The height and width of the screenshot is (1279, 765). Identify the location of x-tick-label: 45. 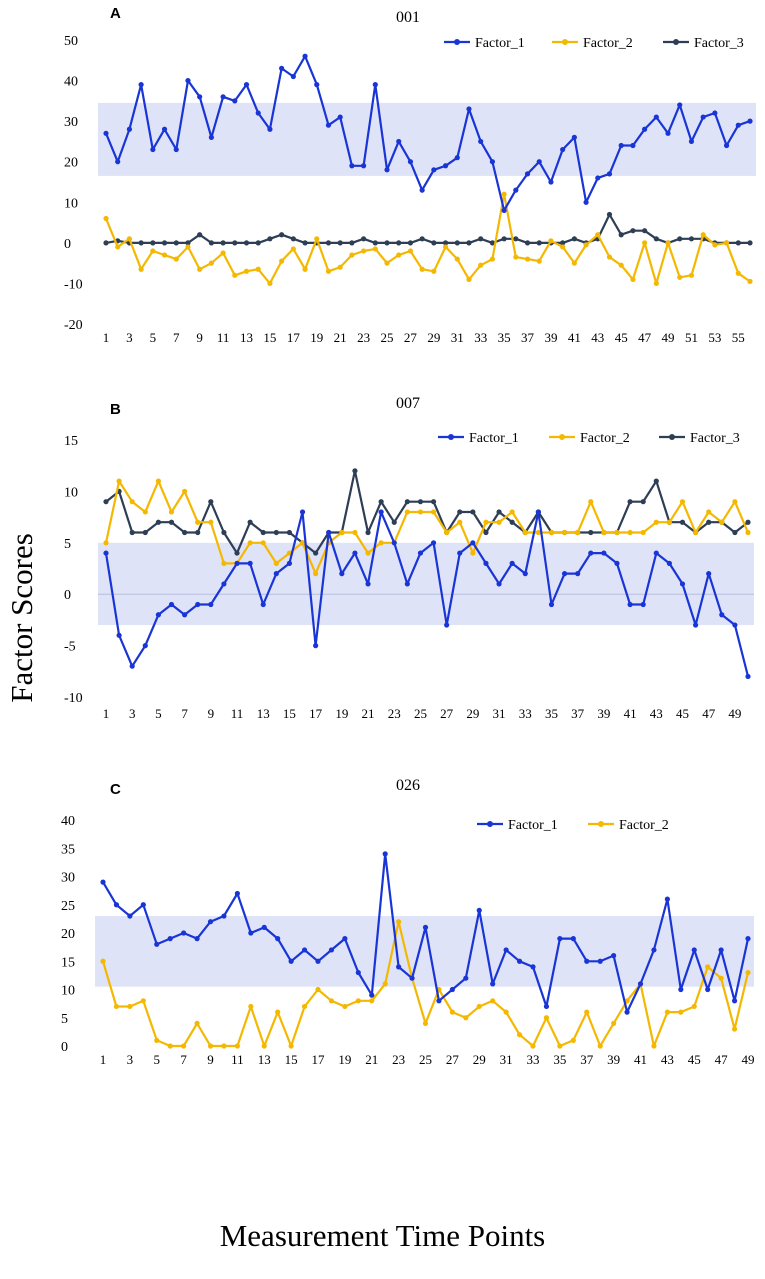
(694, 1059).